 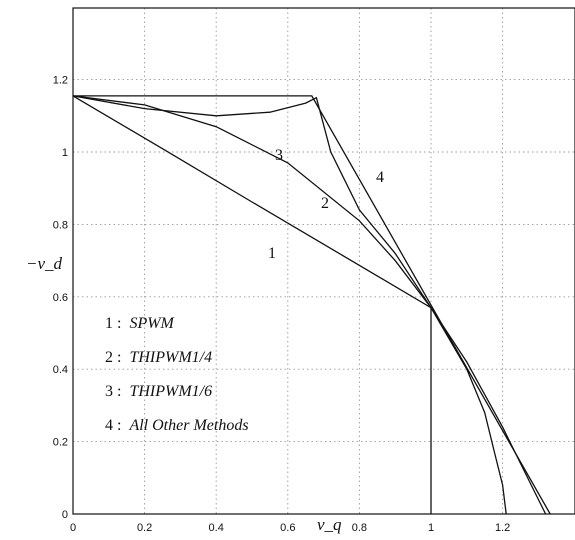 I want to click on legend-text: SPWM, so click(x=152, y=323).